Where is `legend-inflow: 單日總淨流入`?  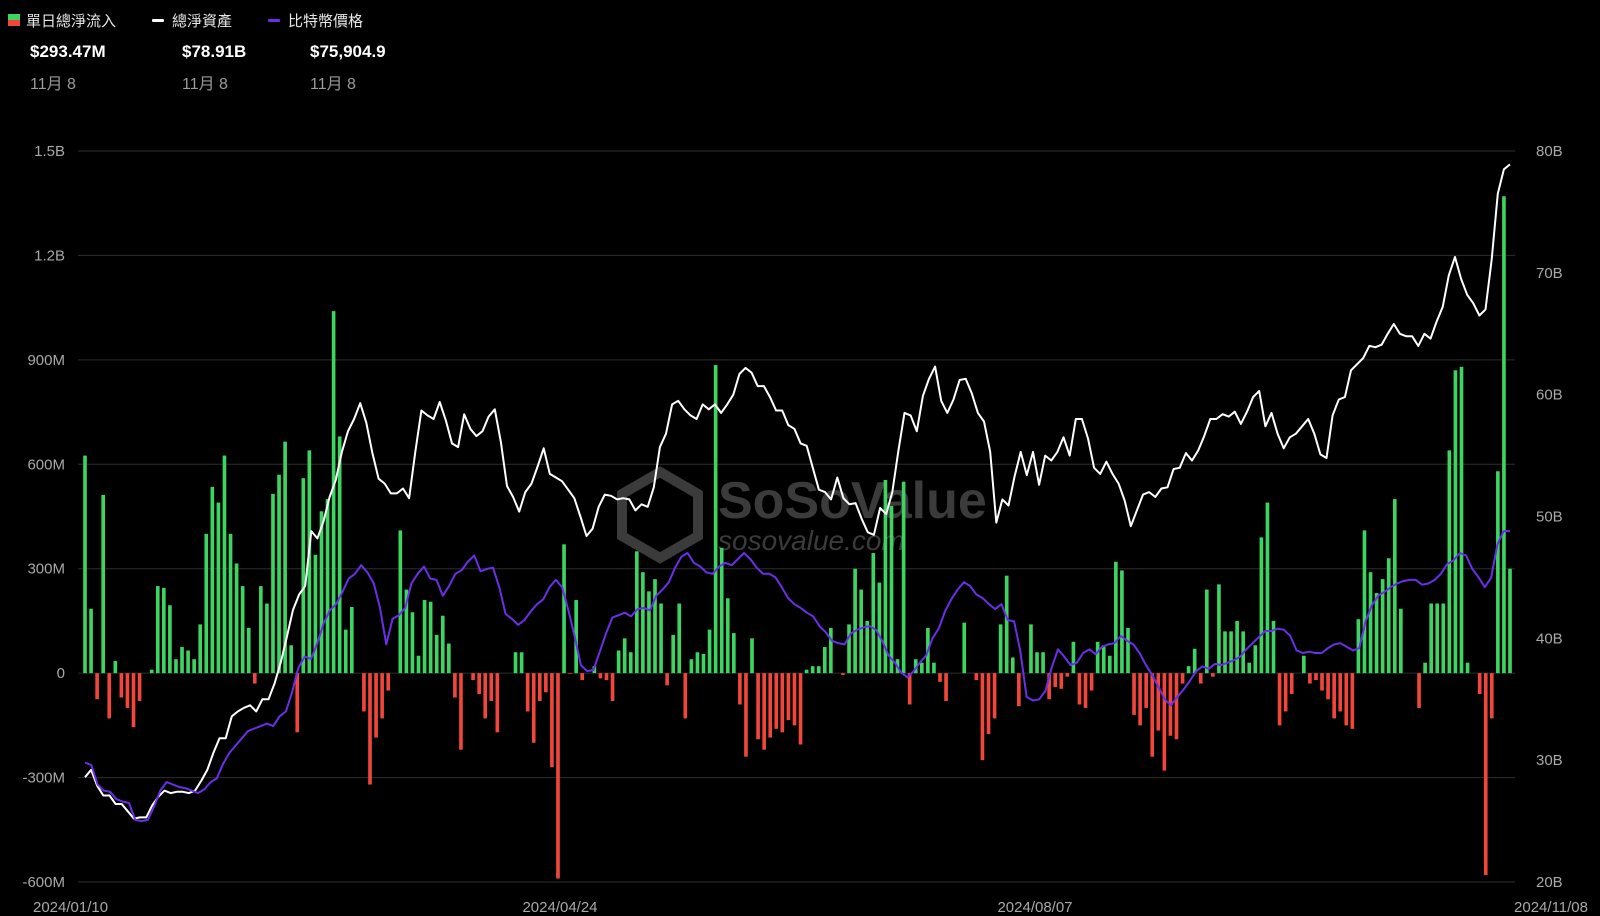
legend-inflow: 單日總淨流入 is located at coordinates (62, 20).